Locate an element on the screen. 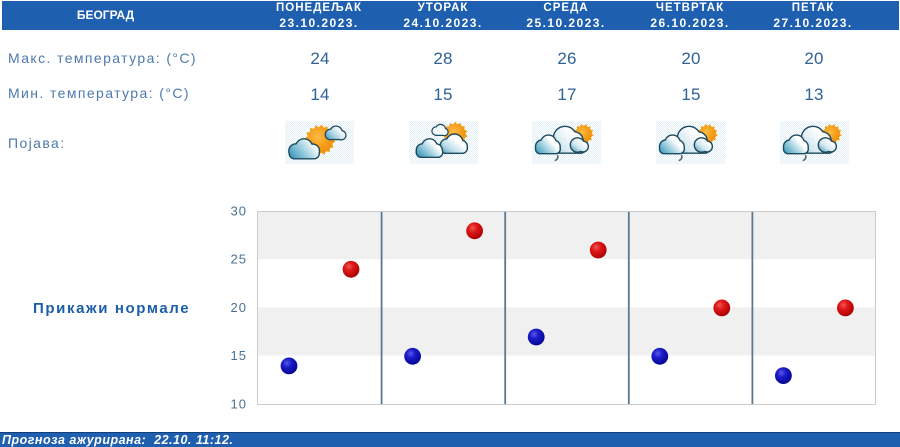  svg-text: 30 is located at coordinates (239, 212).